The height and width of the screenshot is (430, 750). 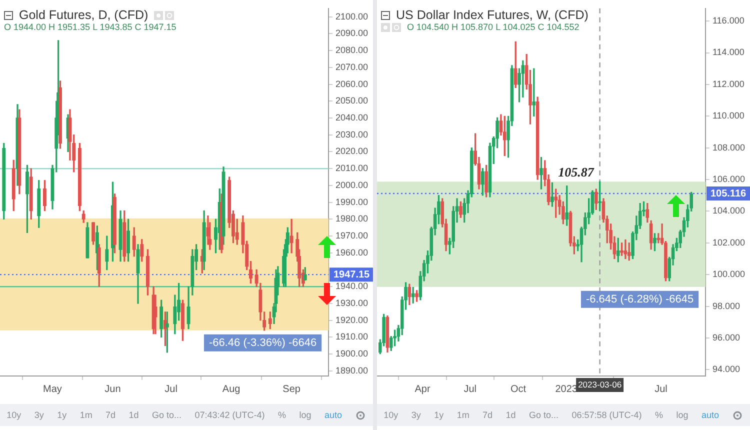 I want to click on y-tick-label: 2050.00, so click(x=351, y=101).